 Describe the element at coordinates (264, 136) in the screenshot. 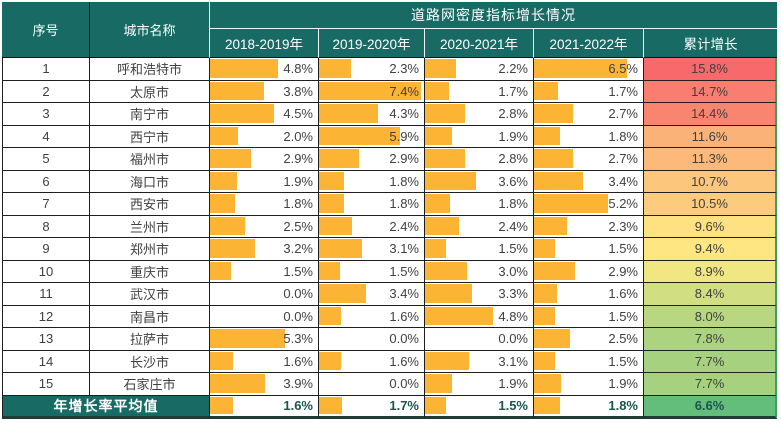

I see `growth-value-cell: 2.0%` at that location.